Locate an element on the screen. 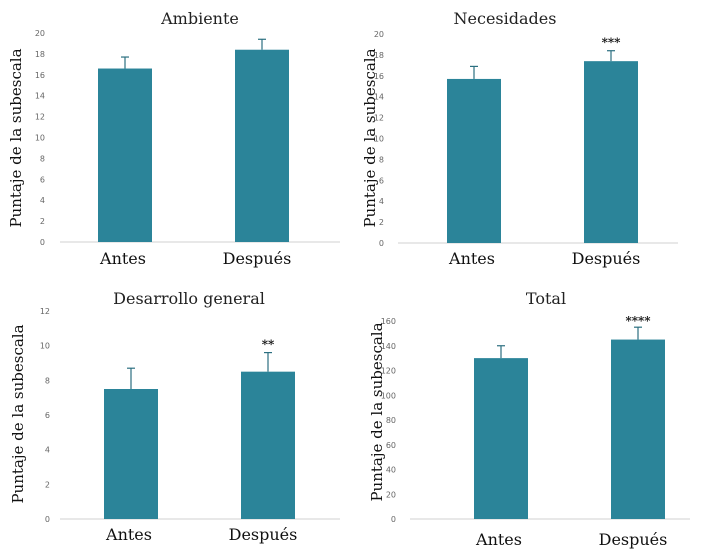  y-tick-label: 140 is located at coordinates (388, 346).